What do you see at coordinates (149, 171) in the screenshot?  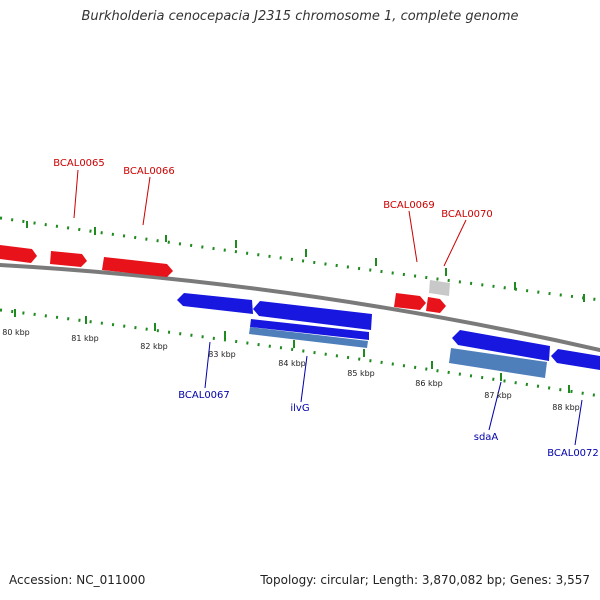 I see `gene-label-fwd-2: BCAL0066` at bounding box center [149, 171].